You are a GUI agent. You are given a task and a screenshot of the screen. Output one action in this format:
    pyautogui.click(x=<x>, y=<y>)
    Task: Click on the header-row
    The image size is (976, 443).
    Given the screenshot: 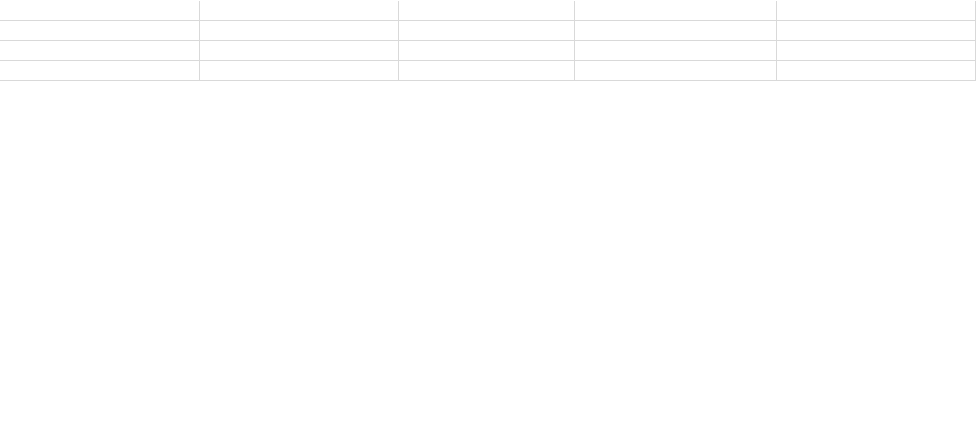 What is the action you would take?
    pyautogui.click(x=488, y=11)
    